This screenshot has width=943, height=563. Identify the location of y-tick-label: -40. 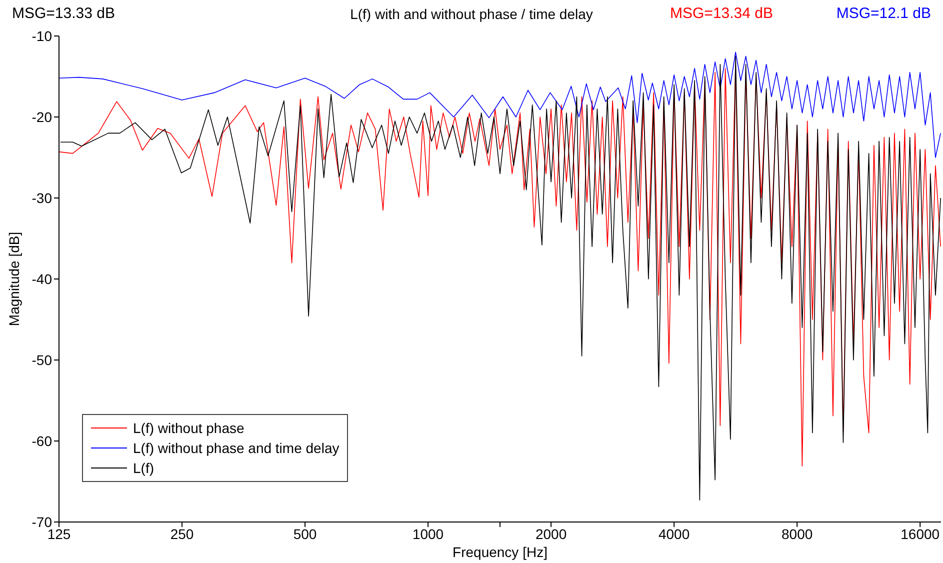
(42, 278).